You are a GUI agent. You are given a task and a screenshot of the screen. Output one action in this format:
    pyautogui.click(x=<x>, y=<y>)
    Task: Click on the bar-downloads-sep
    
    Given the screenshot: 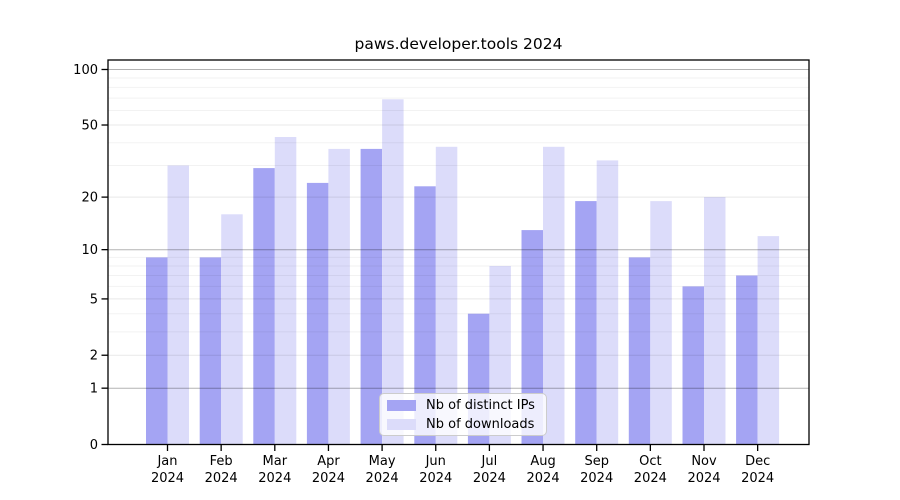 What is the action you would take?
    pyautogui.click(x=607, y=302)
    